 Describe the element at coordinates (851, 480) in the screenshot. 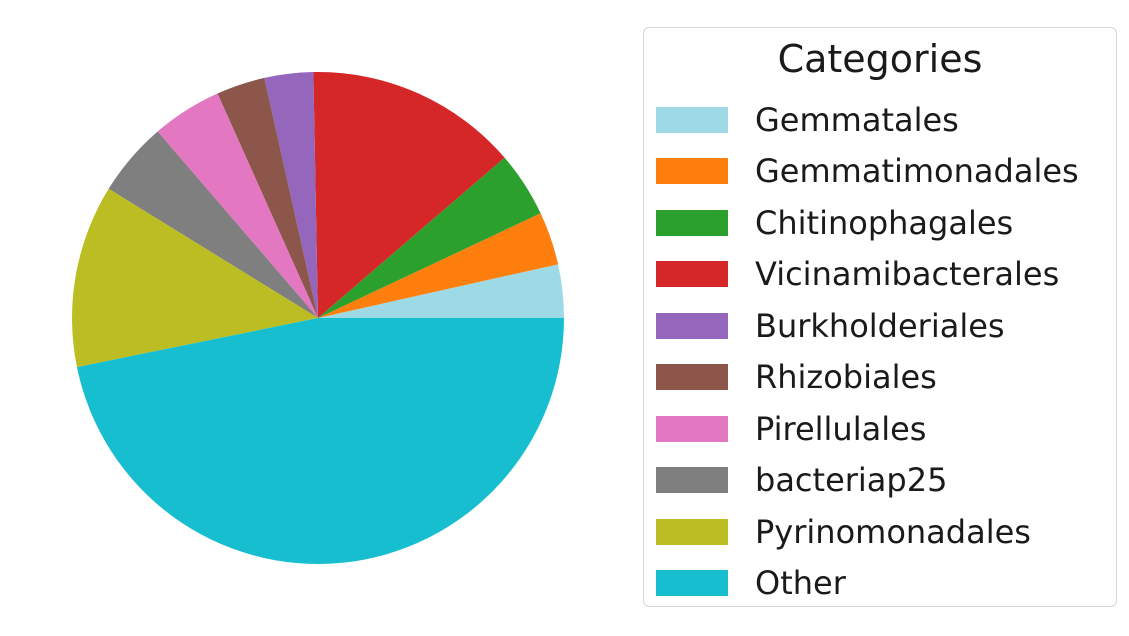

I see `legend-label: bacteriap25` at that location.